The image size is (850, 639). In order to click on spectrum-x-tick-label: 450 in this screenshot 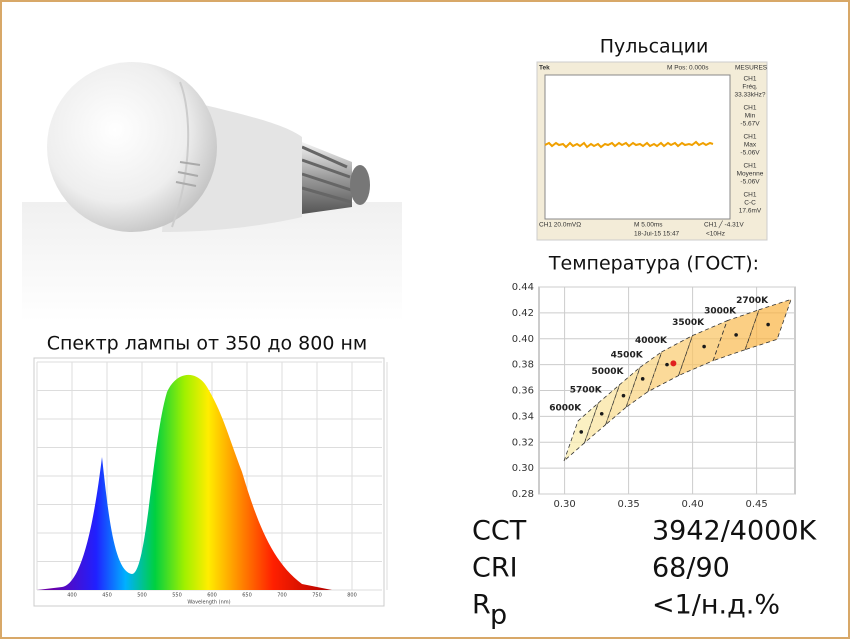, I will do `click(107, 596)`.